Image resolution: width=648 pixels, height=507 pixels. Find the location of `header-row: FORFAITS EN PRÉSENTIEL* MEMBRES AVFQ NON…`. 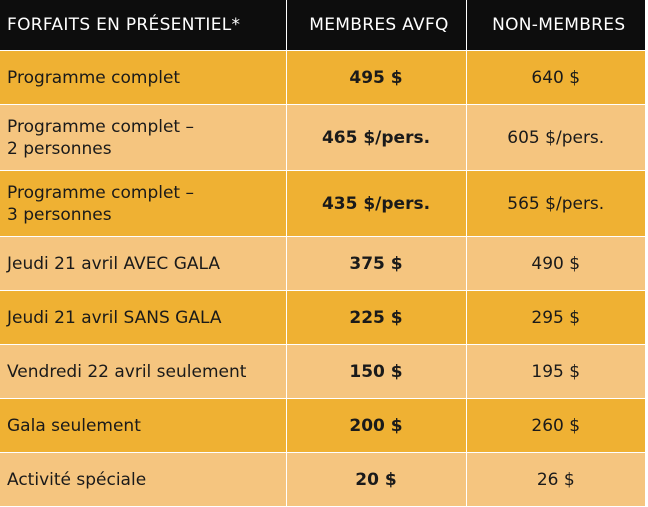

header-row: FORFAITS EN PRÉSENTIEL* MEMBRES AVFQ NON… is located at coordinates (322, 25).